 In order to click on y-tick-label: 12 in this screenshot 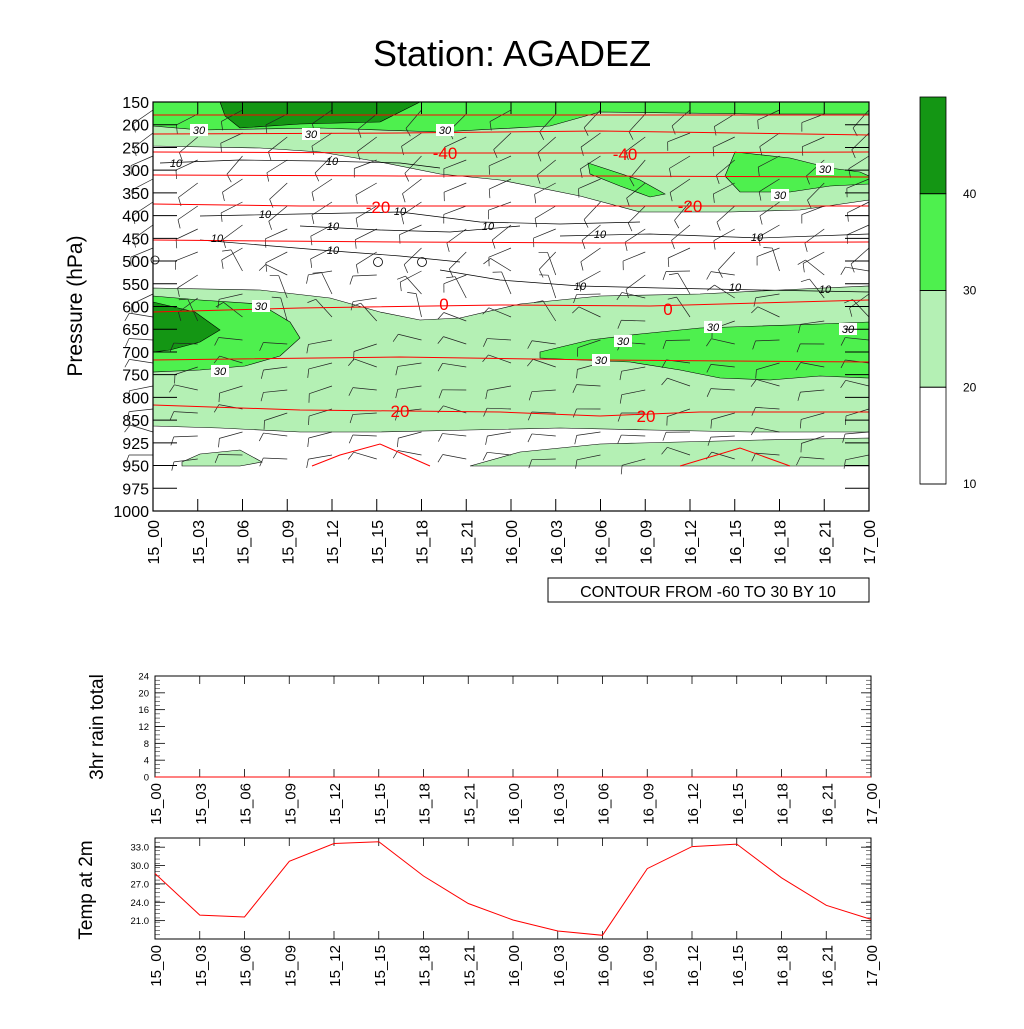, I will do `click(143, 727)`.